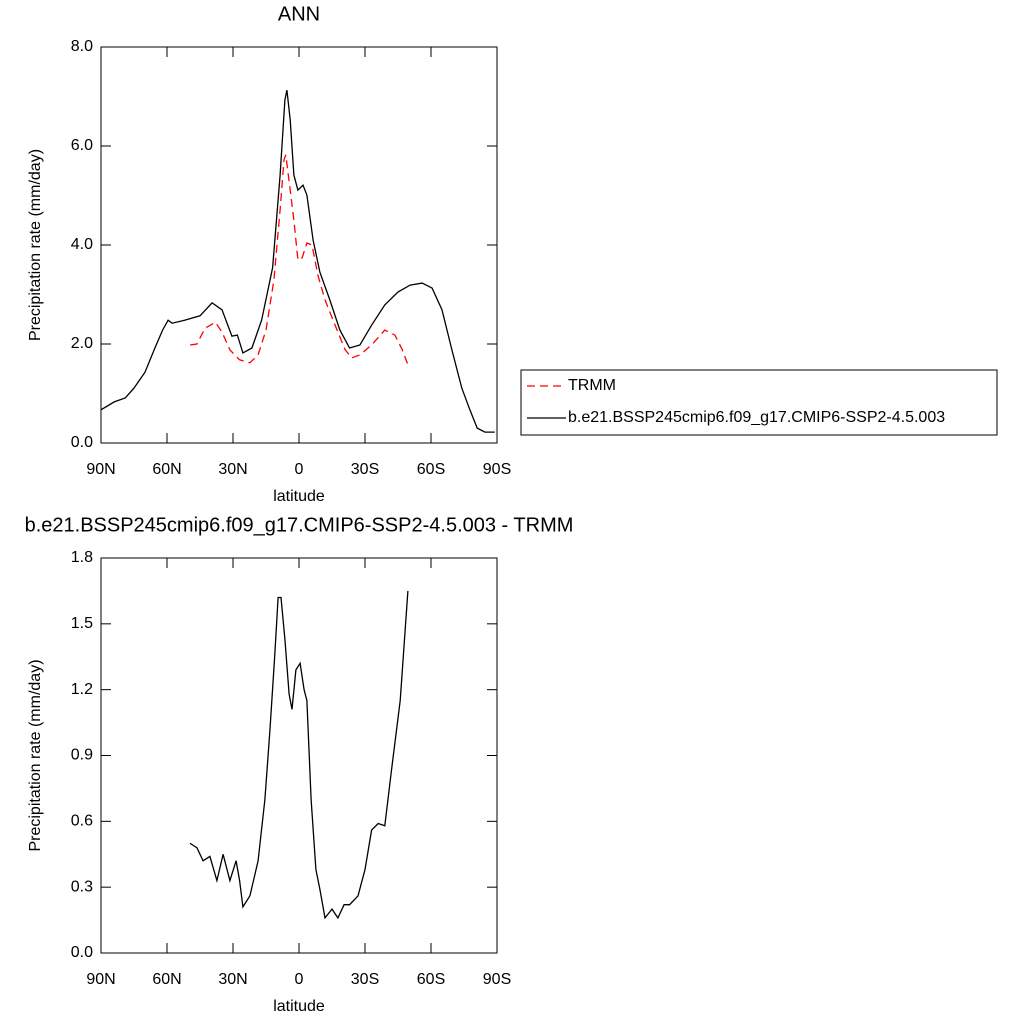 The height and width of the screenshot is (1024, 1024). What do you see at coordinates (82, 821) in the screenshot?
I see `y-tick-label: 0.6` at bounding box center [82, 821].